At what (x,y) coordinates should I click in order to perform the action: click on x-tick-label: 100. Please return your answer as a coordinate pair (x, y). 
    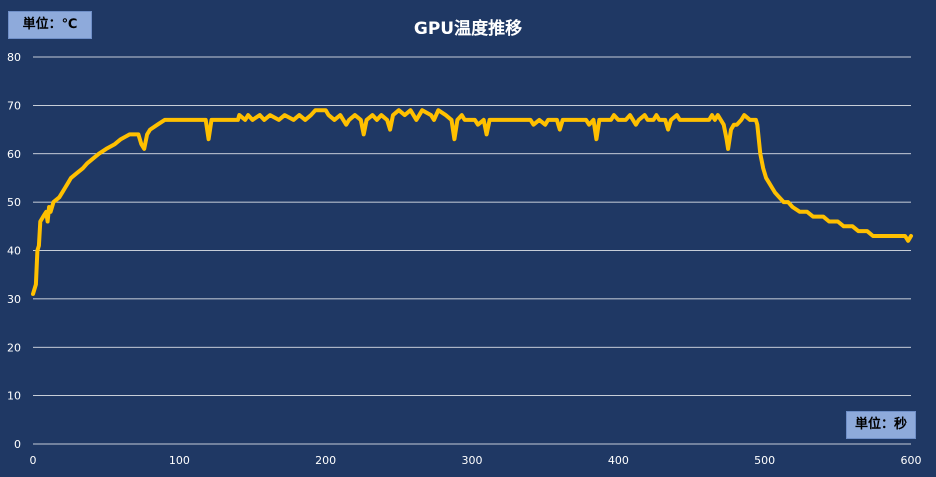
    Looking at the image, I should click on (179, 460).